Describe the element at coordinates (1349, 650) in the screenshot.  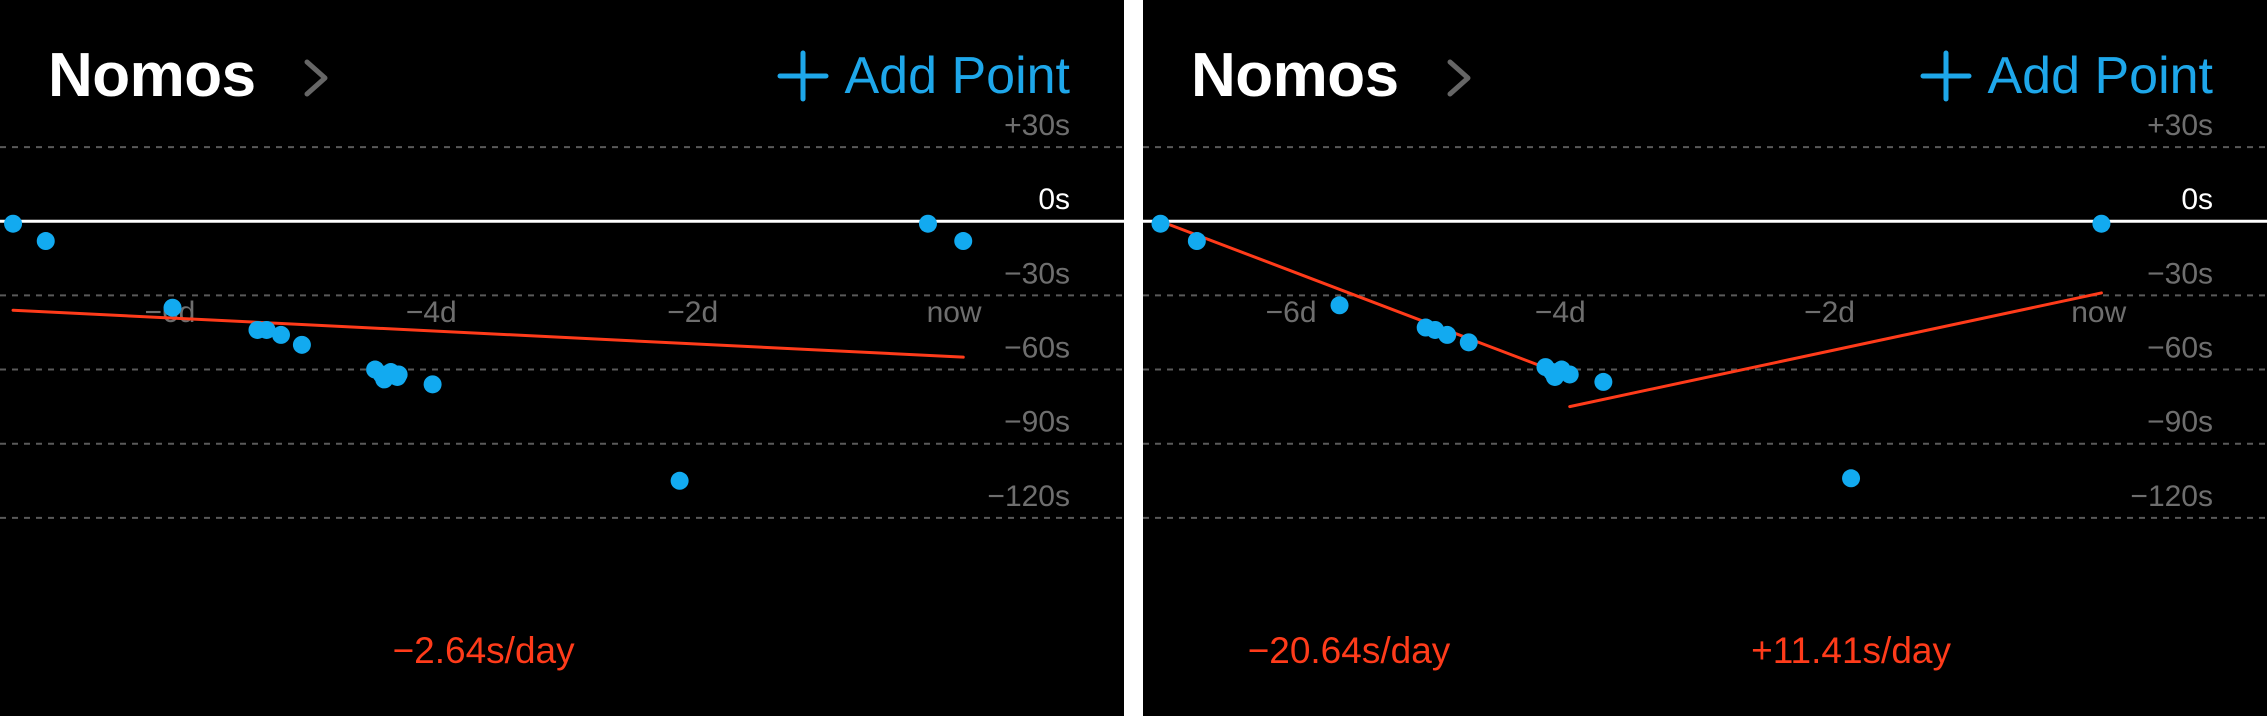
I see `drift-rate-label: −20.64s/day` at that location.